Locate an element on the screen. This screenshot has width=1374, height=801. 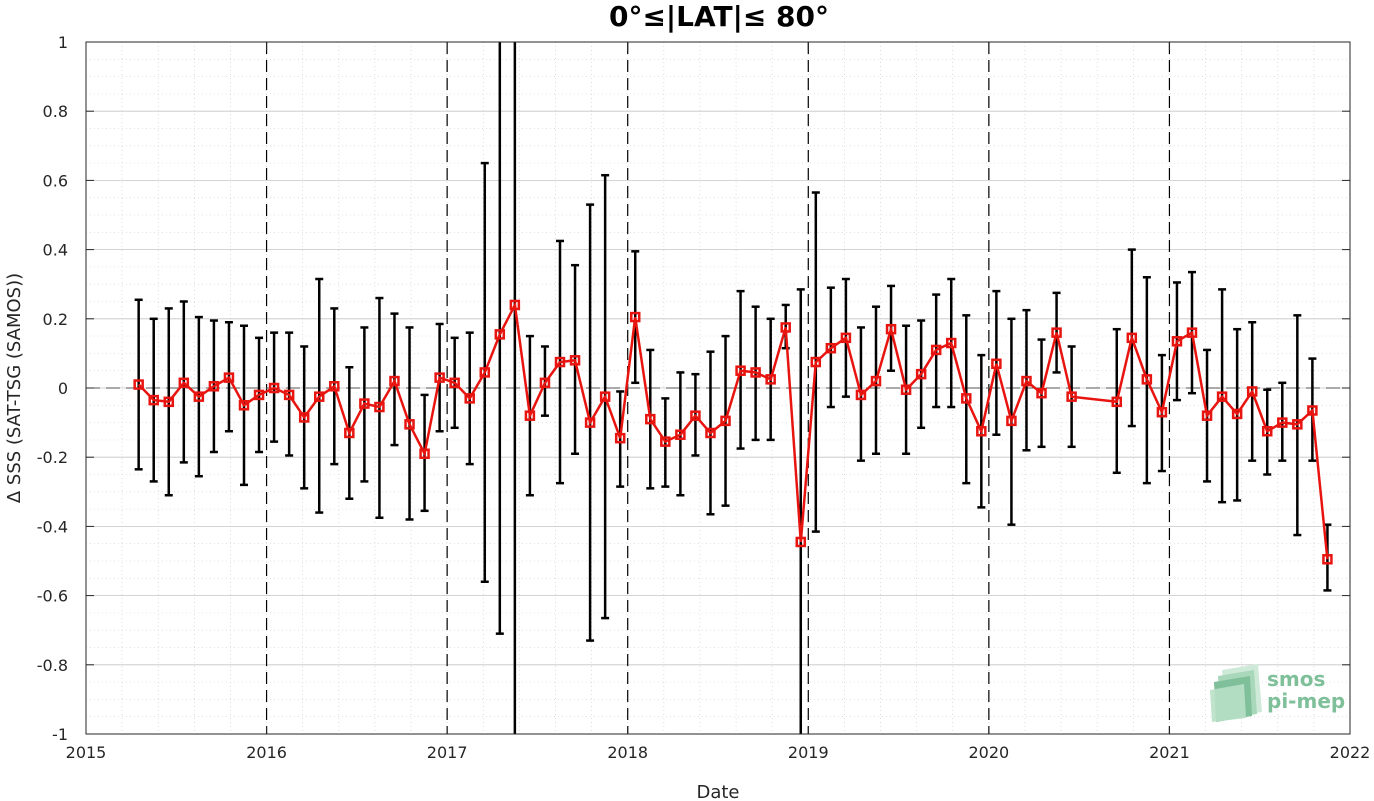
y-tick-label: 0 is located at coordinates (63, 388).